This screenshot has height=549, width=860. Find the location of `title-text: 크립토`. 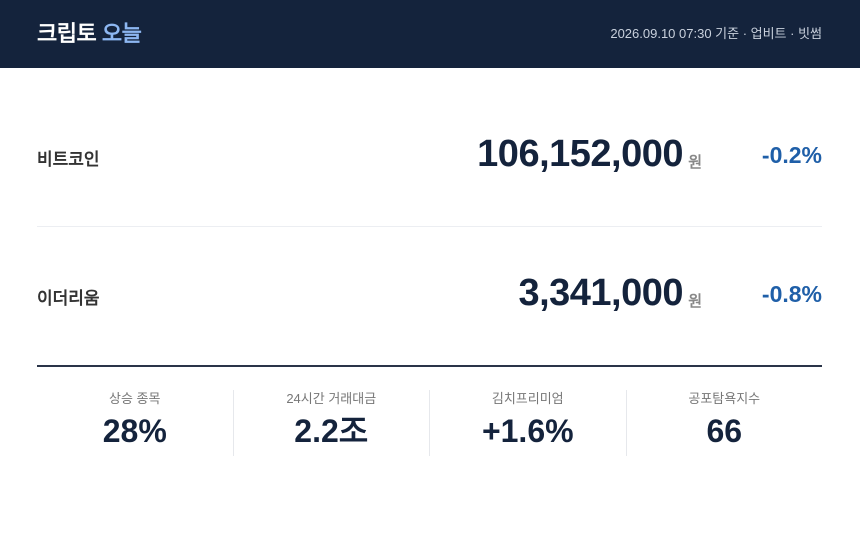

title-text: 크립토 is located at coordinates (67, 33).